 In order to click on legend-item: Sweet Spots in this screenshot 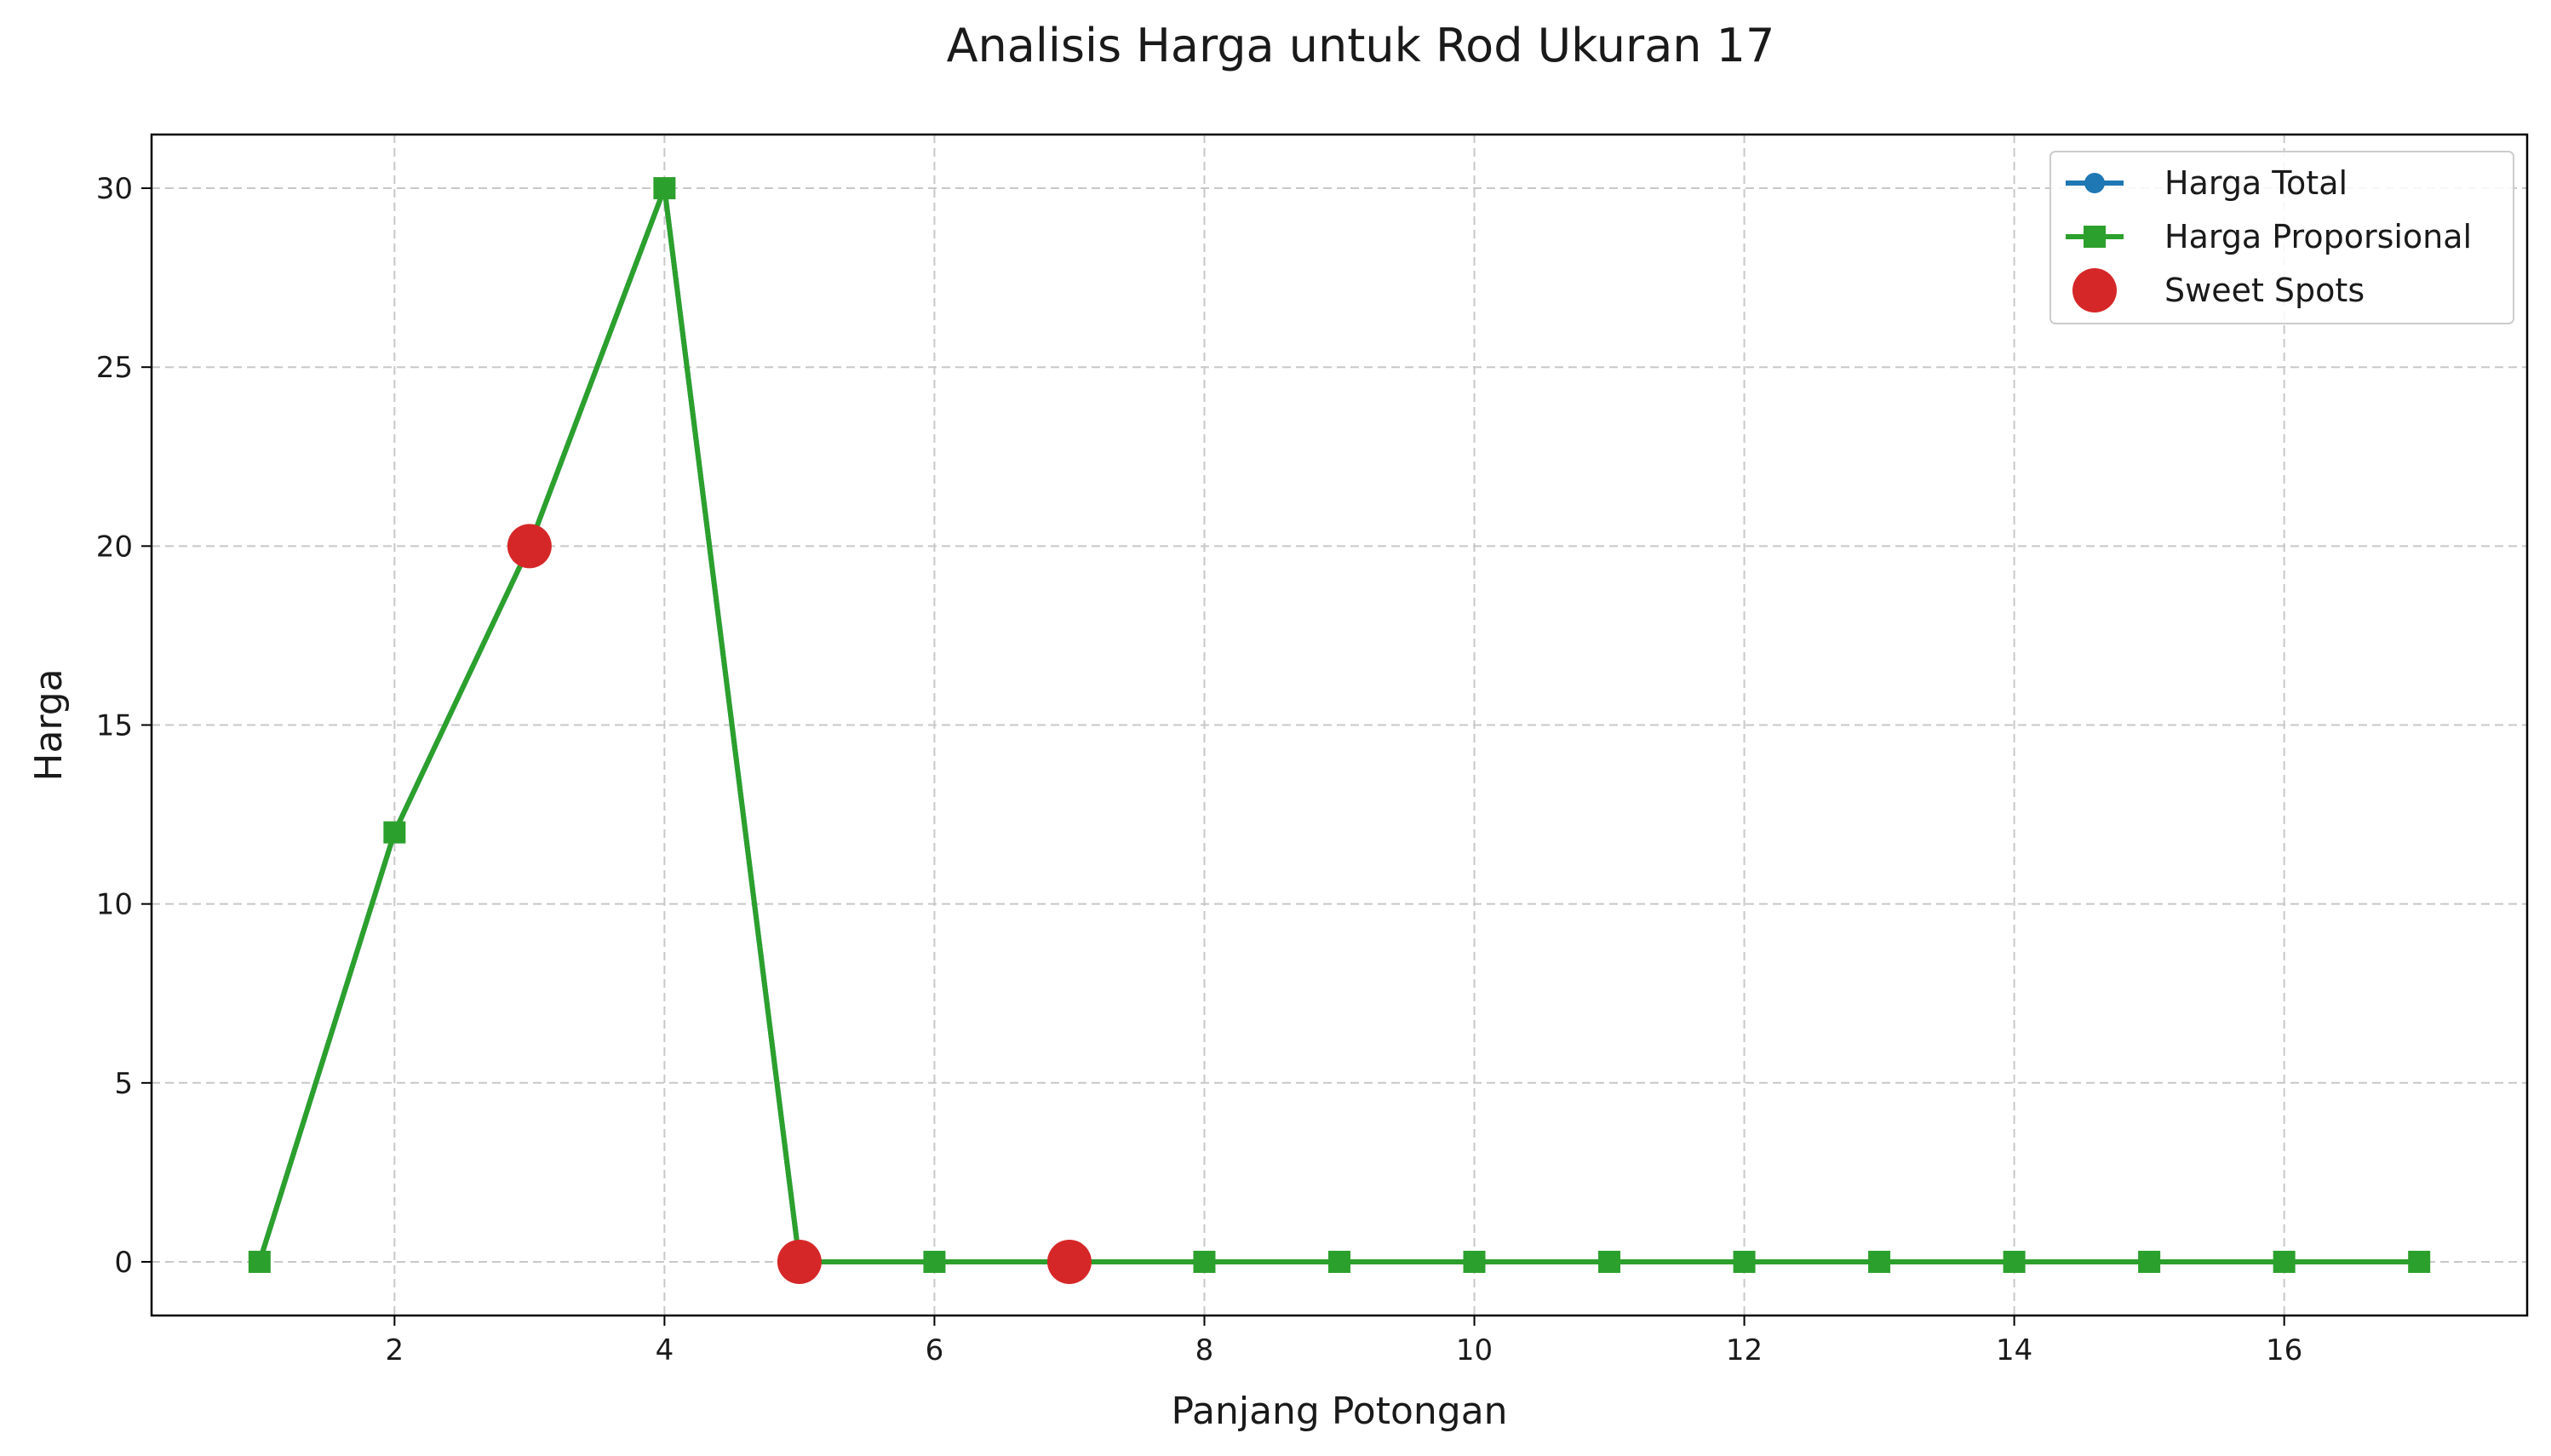, I will do `click(2219, 290)`.